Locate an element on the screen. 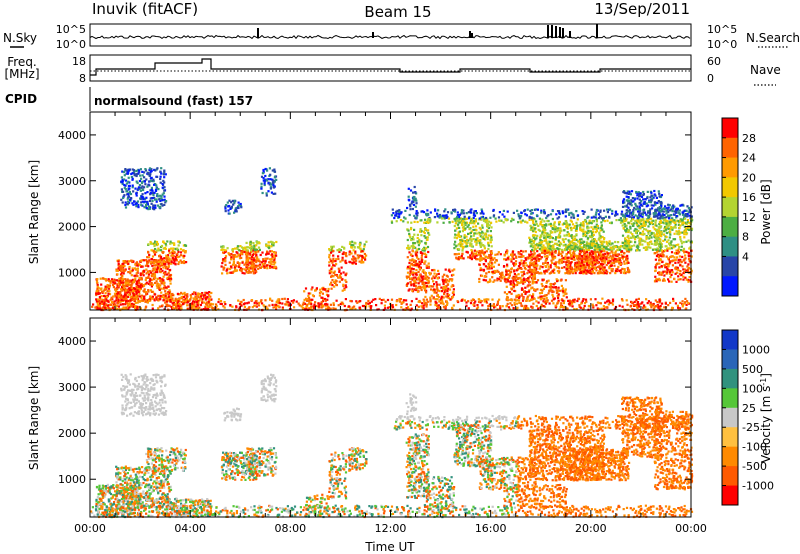 This screenshot has height=554, width=800. nave-tick-bottom: 0 is located at coordinates (710, 78).